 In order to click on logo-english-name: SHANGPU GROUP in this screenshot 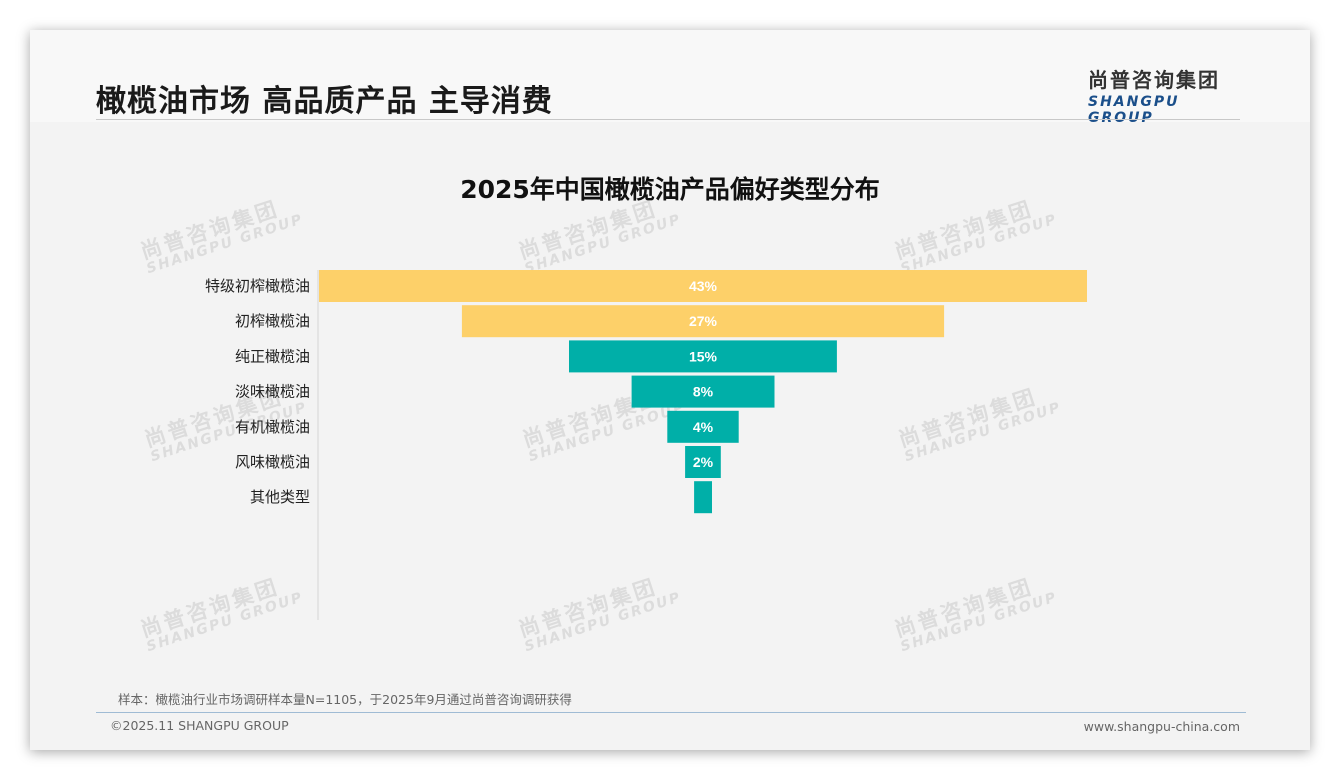, I will do `click(1134, 110)`.